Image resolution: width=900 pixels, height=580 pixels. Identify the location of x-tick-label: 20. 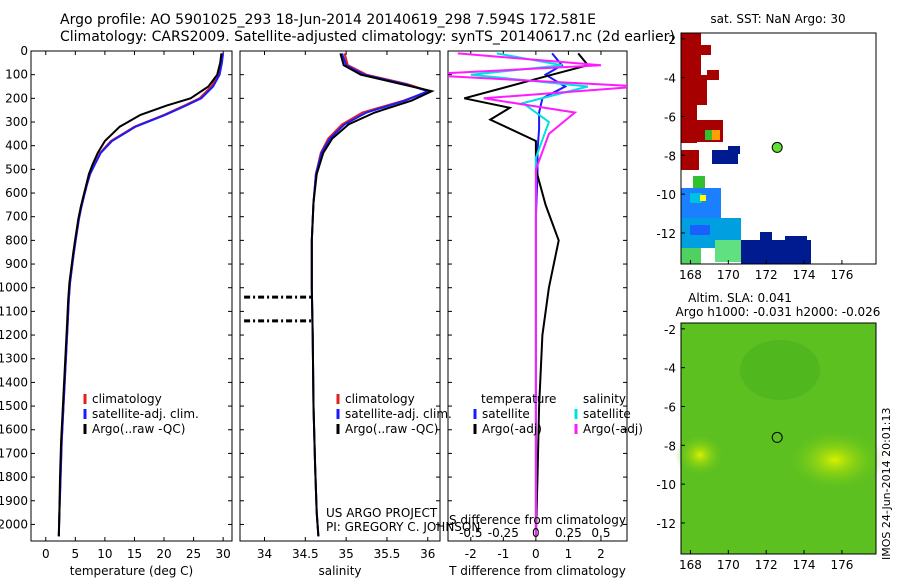
(163, 554).